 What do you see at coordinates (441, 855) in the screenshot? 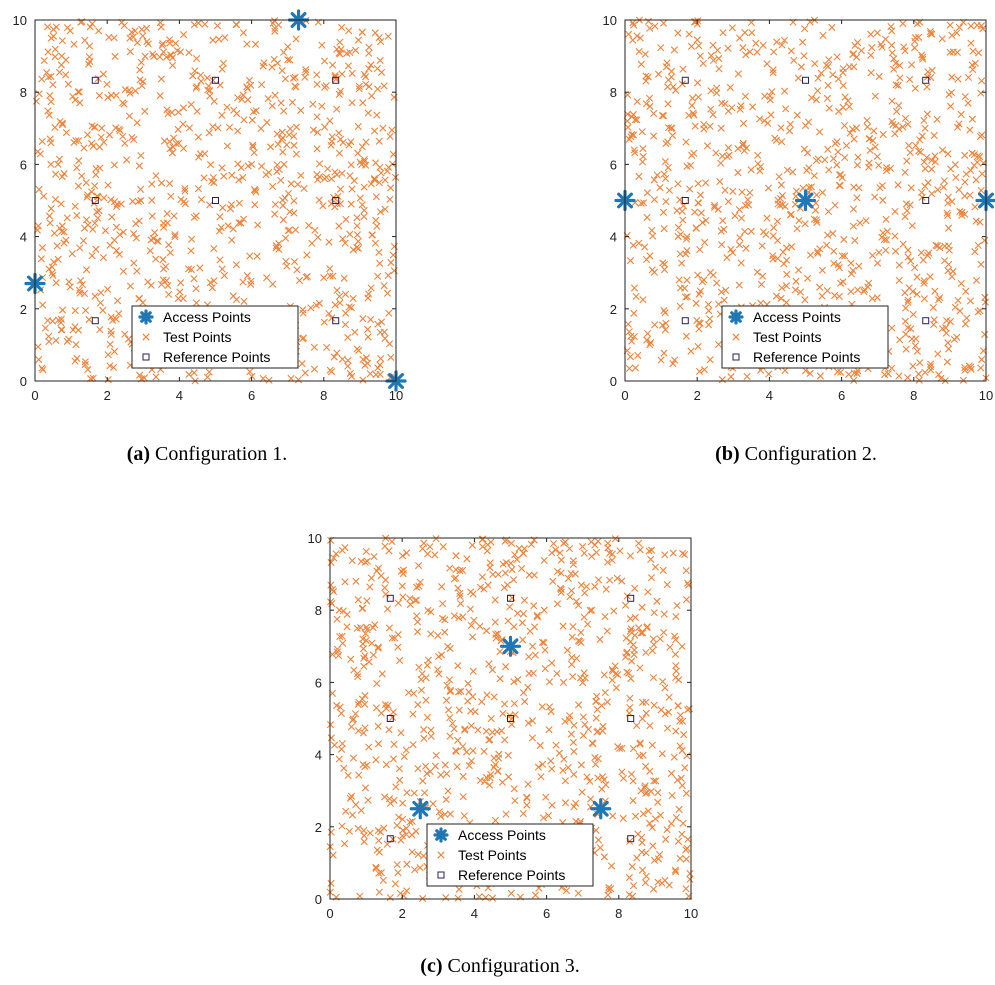
I see `legend-x-mark-icon` at bounding box center [441, 855].